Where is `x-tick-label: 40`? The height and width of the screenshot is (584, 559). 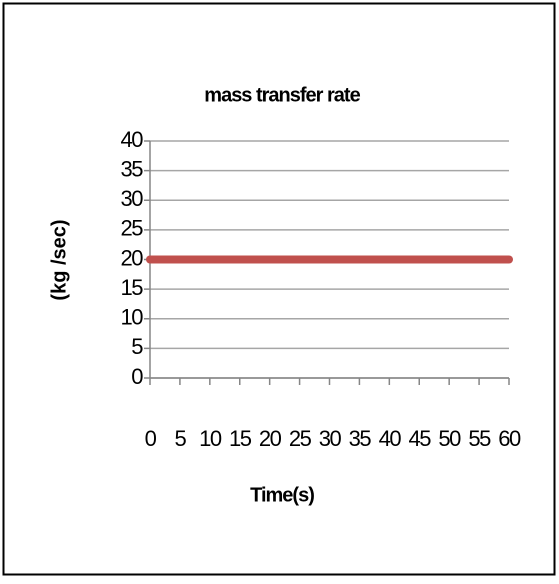
x-tick-label: 40 is located at coordinates (390, 438).